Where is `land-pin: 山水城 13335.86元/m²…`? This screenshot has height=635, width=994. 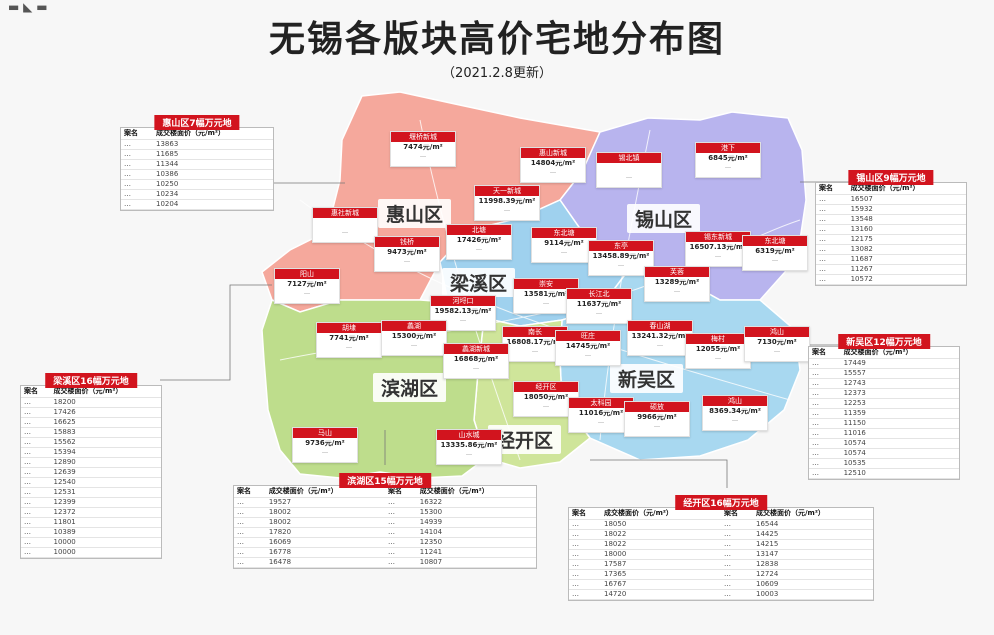 land-pin: 山水城 13335.86元/m²… is located at coordinates (469, 447).